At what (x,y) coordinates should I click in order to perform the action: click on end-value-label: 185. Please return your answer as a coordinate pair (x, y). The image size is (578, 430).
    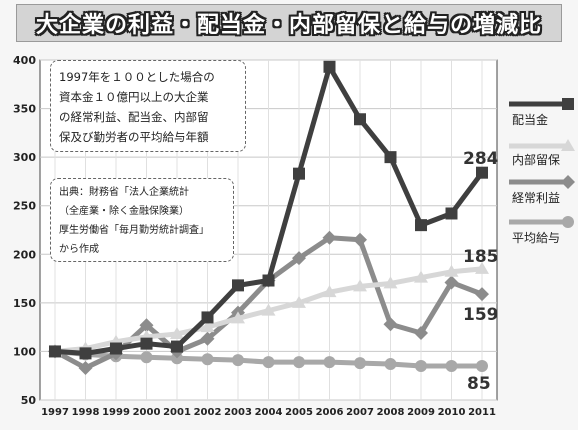
    Looking at the image, I should click on (481, 257).